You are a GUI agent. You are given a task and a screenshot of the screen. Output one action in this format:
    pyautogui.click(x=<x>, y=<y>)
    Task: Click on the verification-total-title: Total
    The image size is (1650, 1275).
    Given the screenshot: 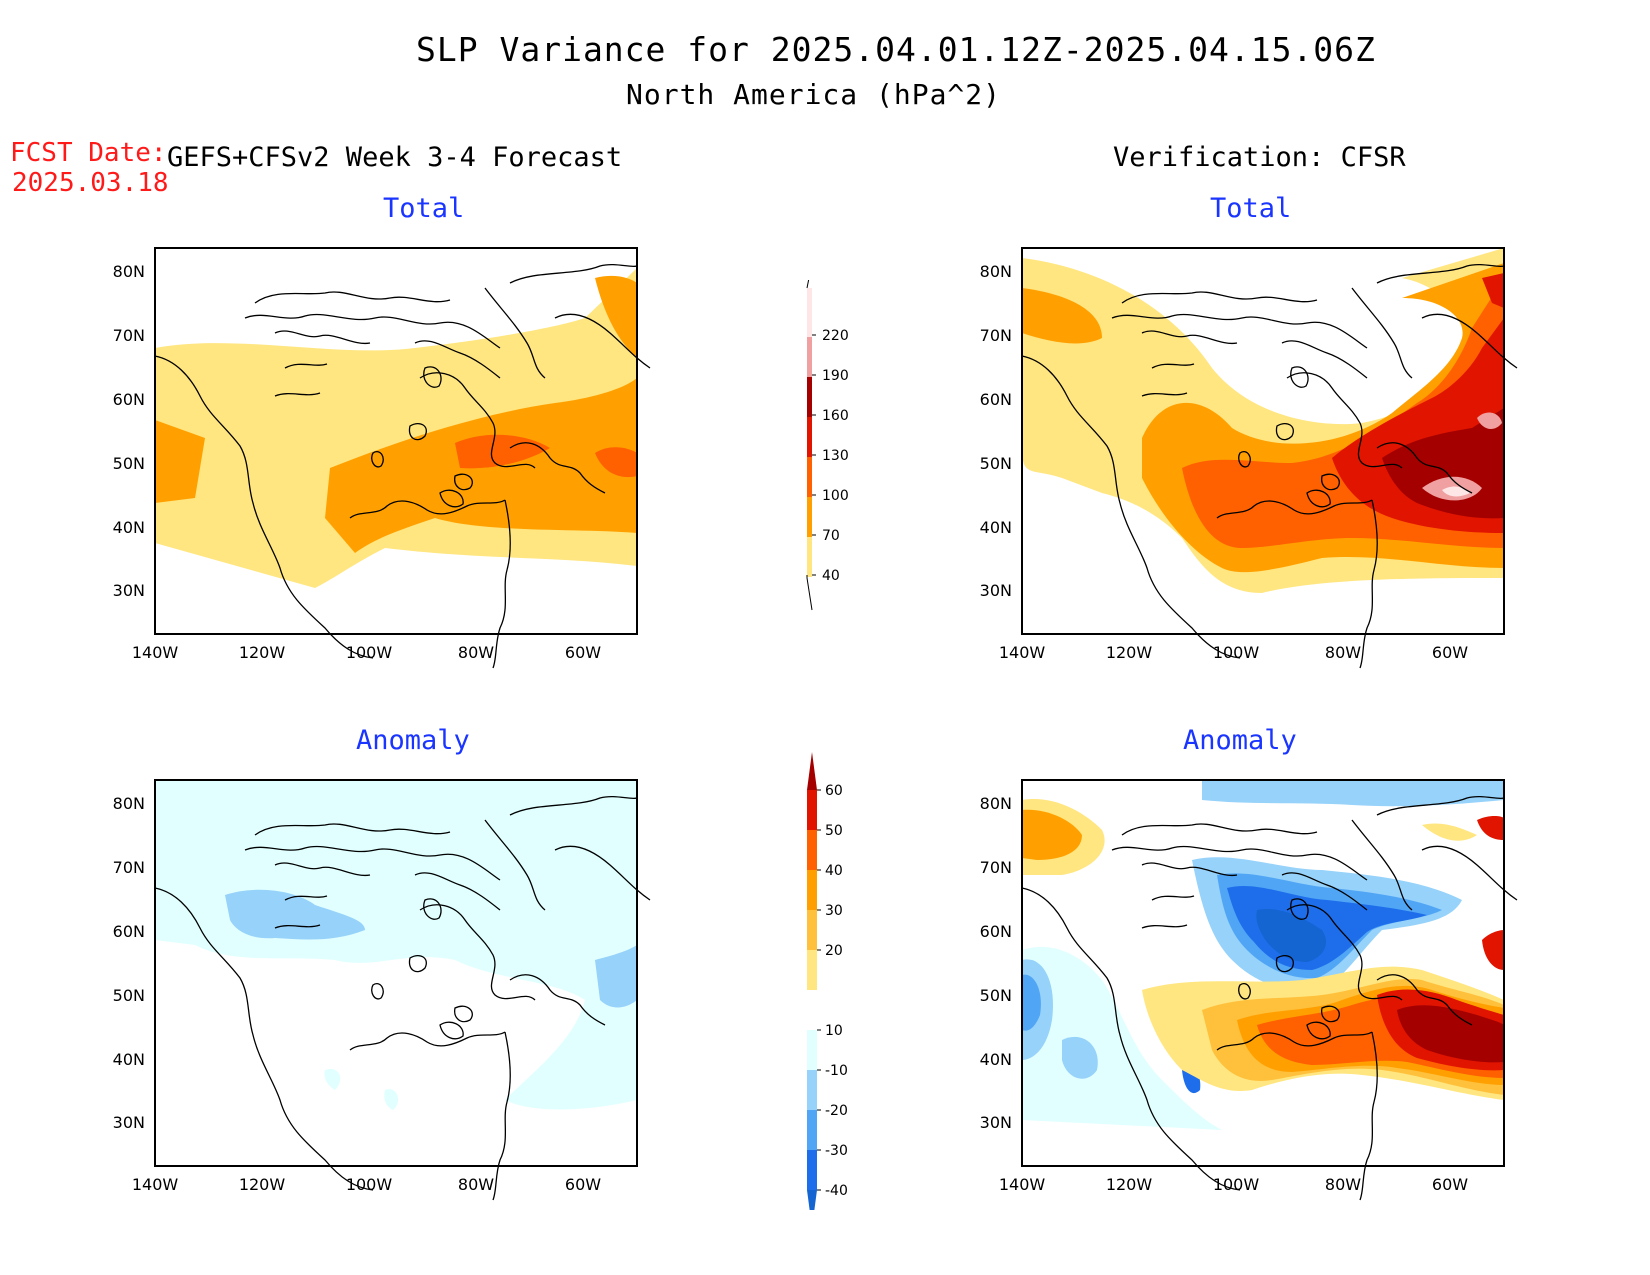 What is the action you would take?
    pyautogui.click(x=1251, y=208)
    